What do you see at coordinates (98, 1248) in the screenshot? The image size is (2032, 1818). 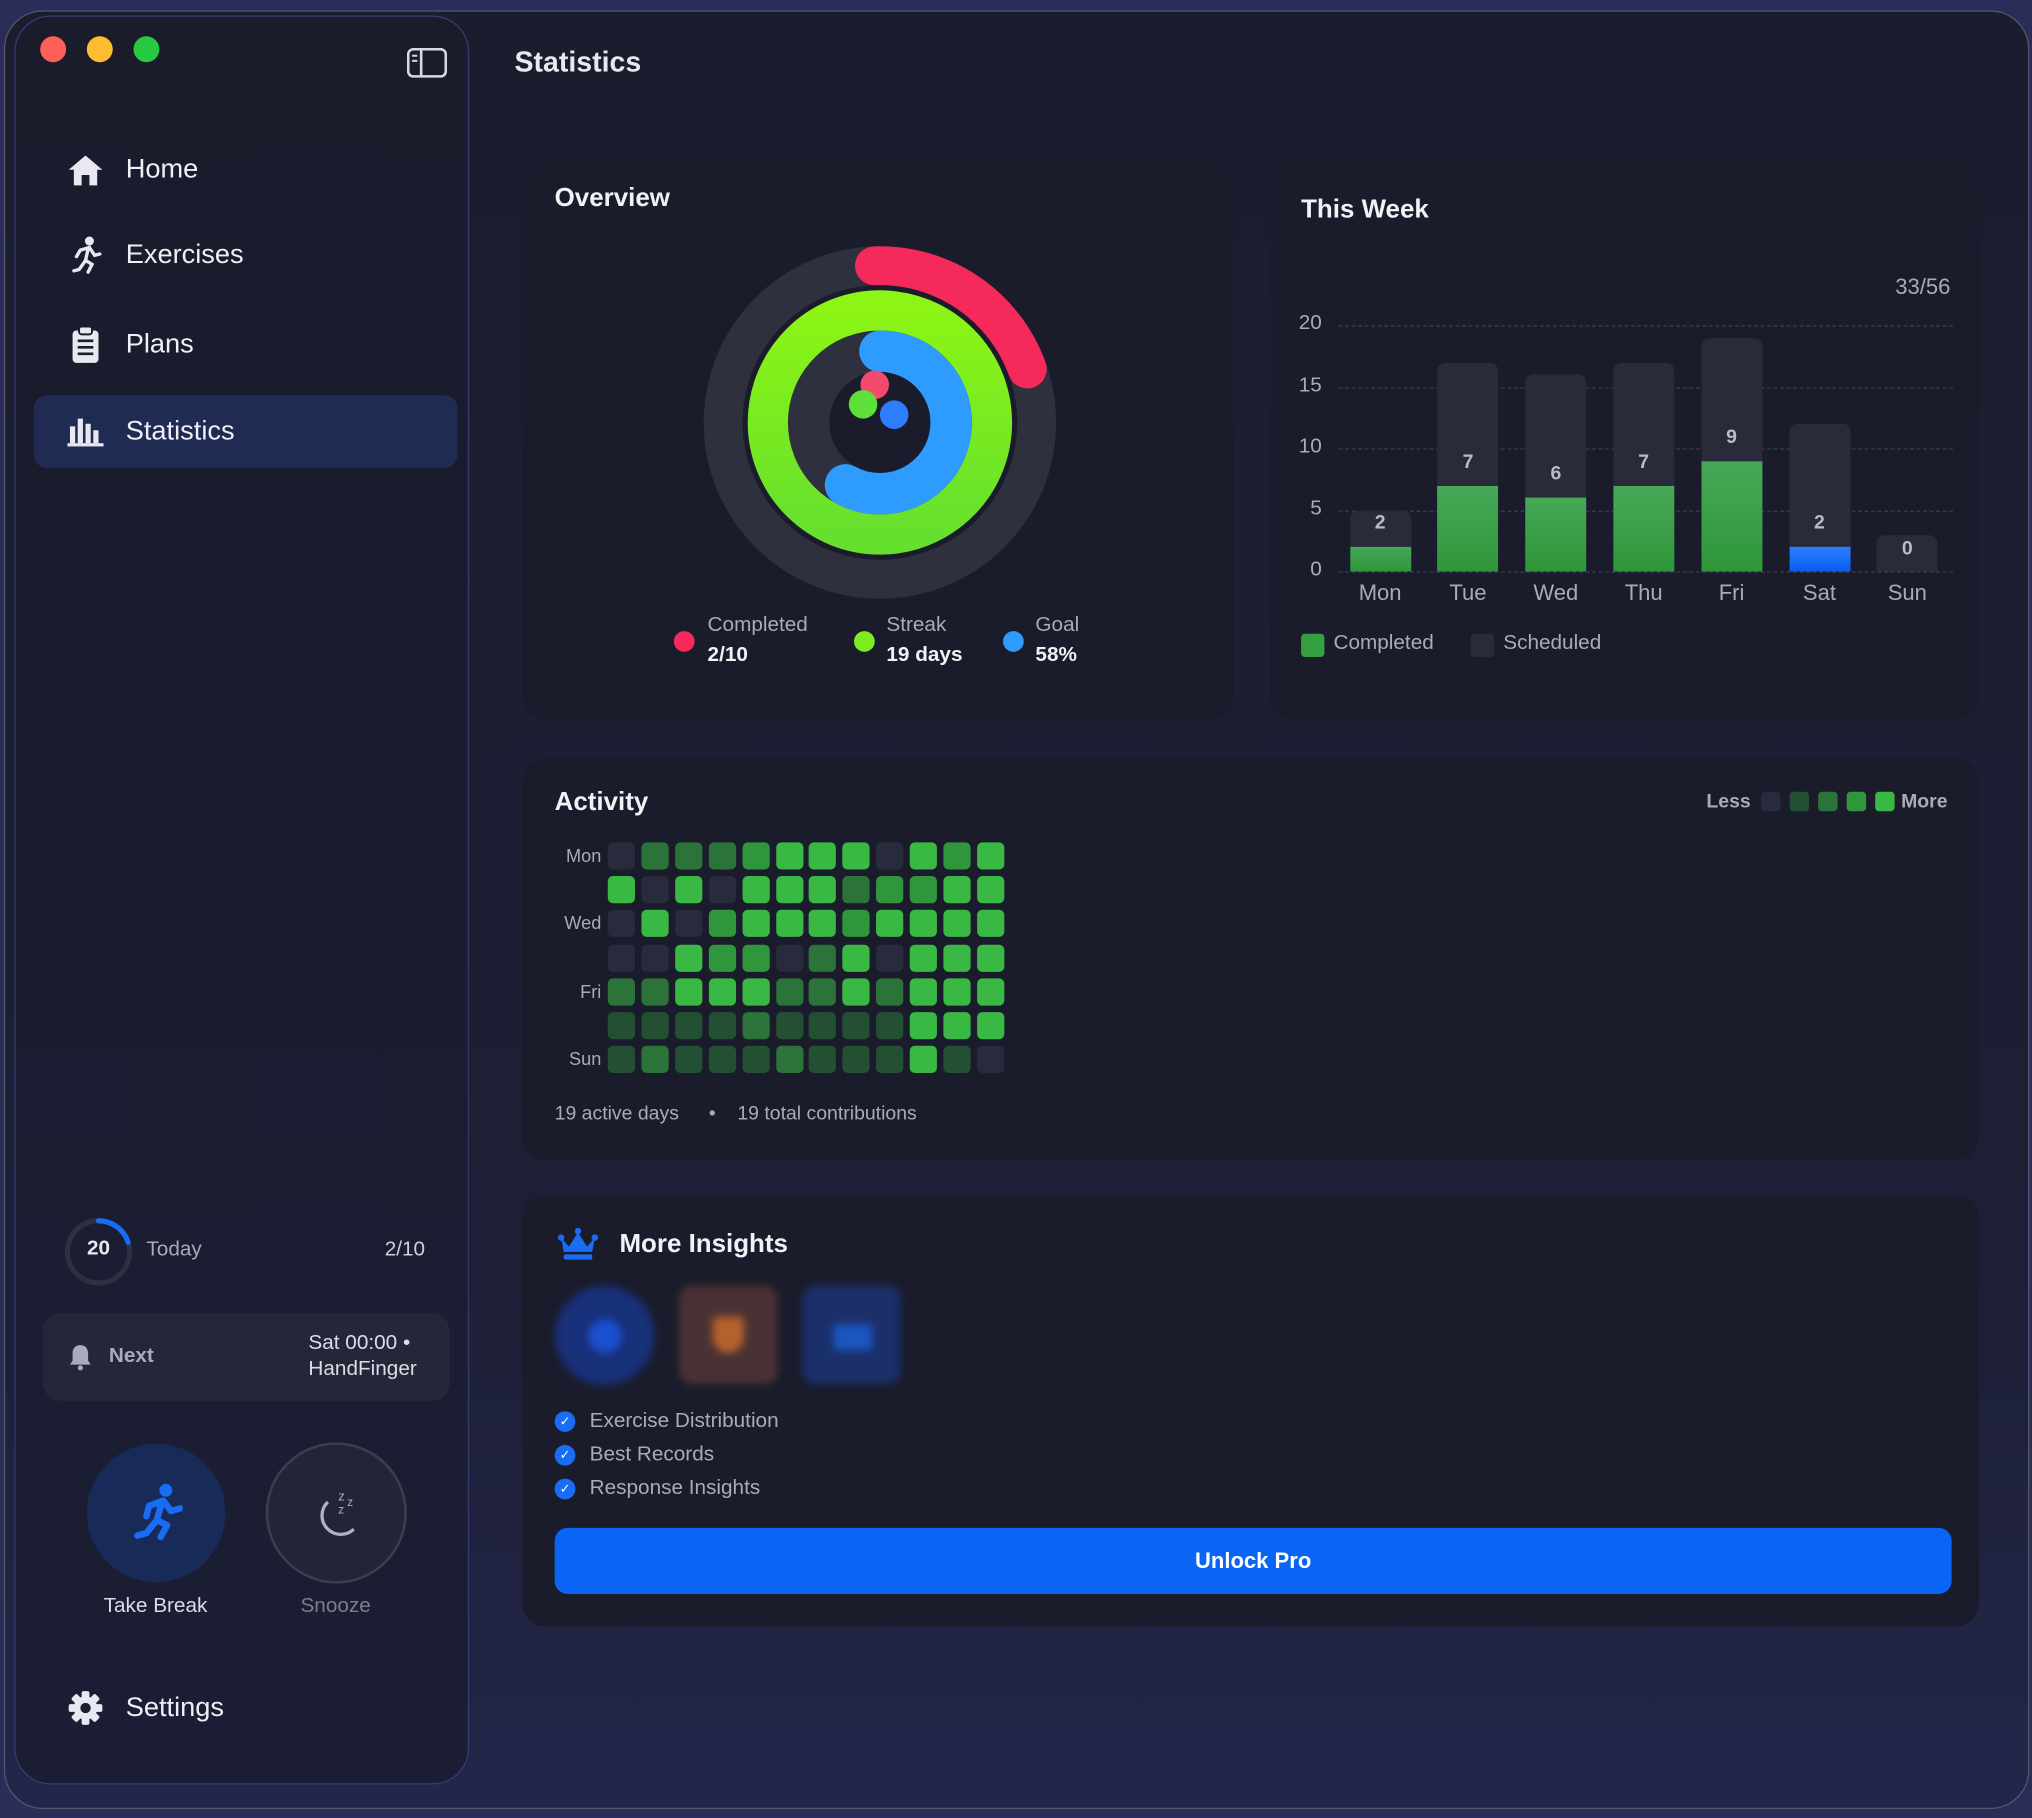 I see `today-count: 20` at bounding box center [98, 1248].